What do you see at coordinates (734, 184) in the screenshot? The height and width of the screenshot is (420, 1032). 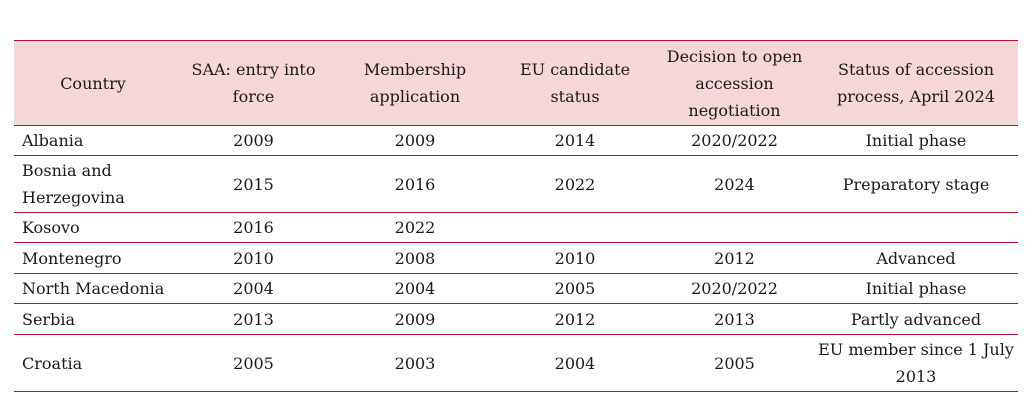 I see `cell-negotiation-decision: 2024` at bounding box center [734, 184].